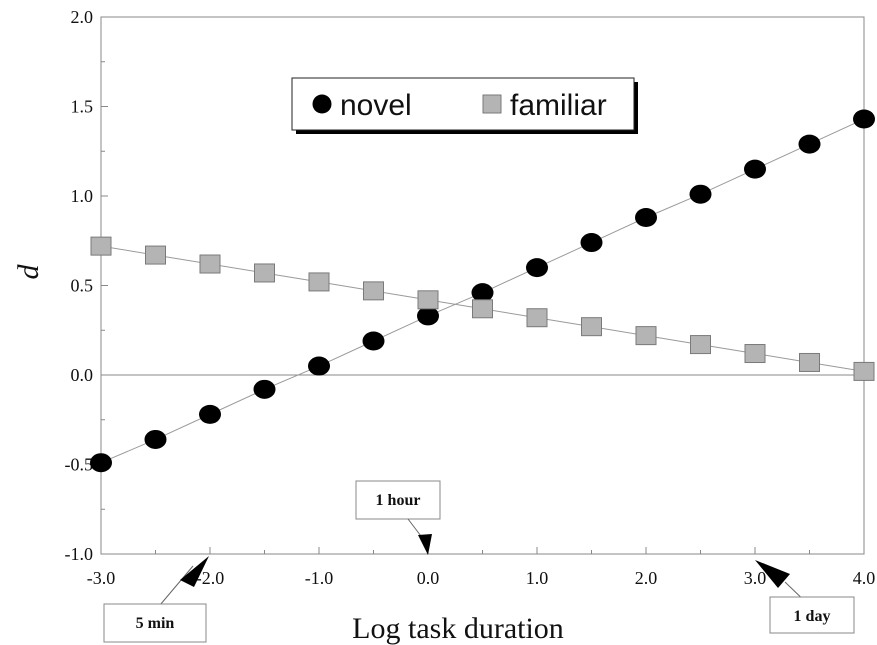  I want to click on legend: novel familiar, so click(464, 105).